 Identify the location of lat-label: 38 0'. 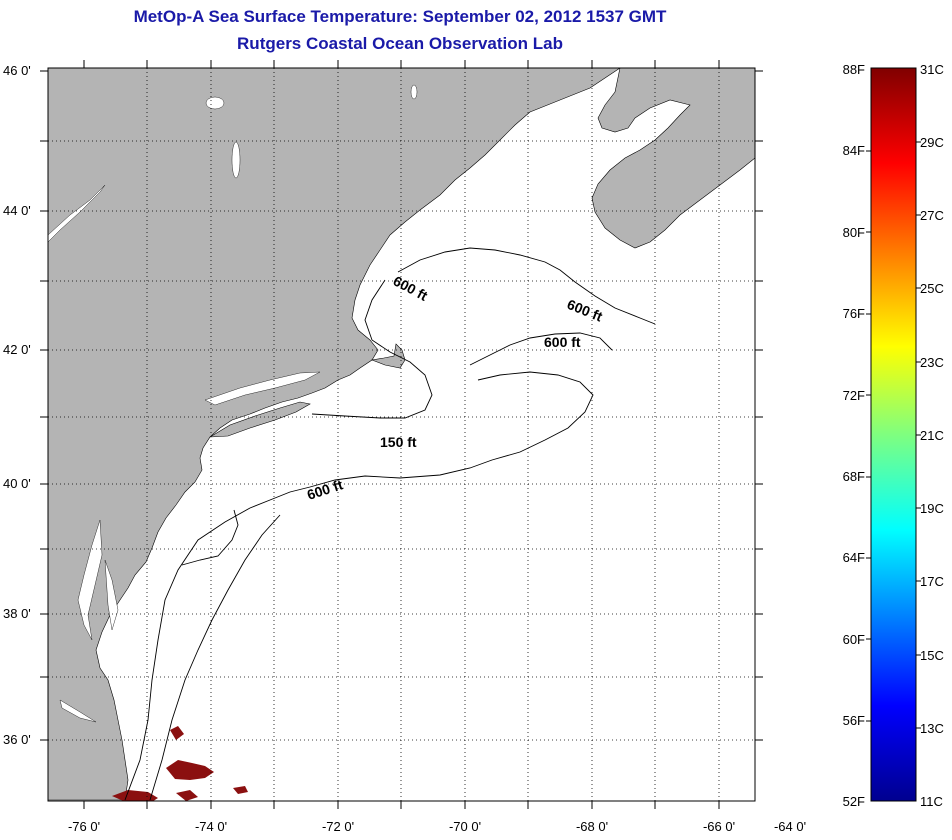
(17, 613).